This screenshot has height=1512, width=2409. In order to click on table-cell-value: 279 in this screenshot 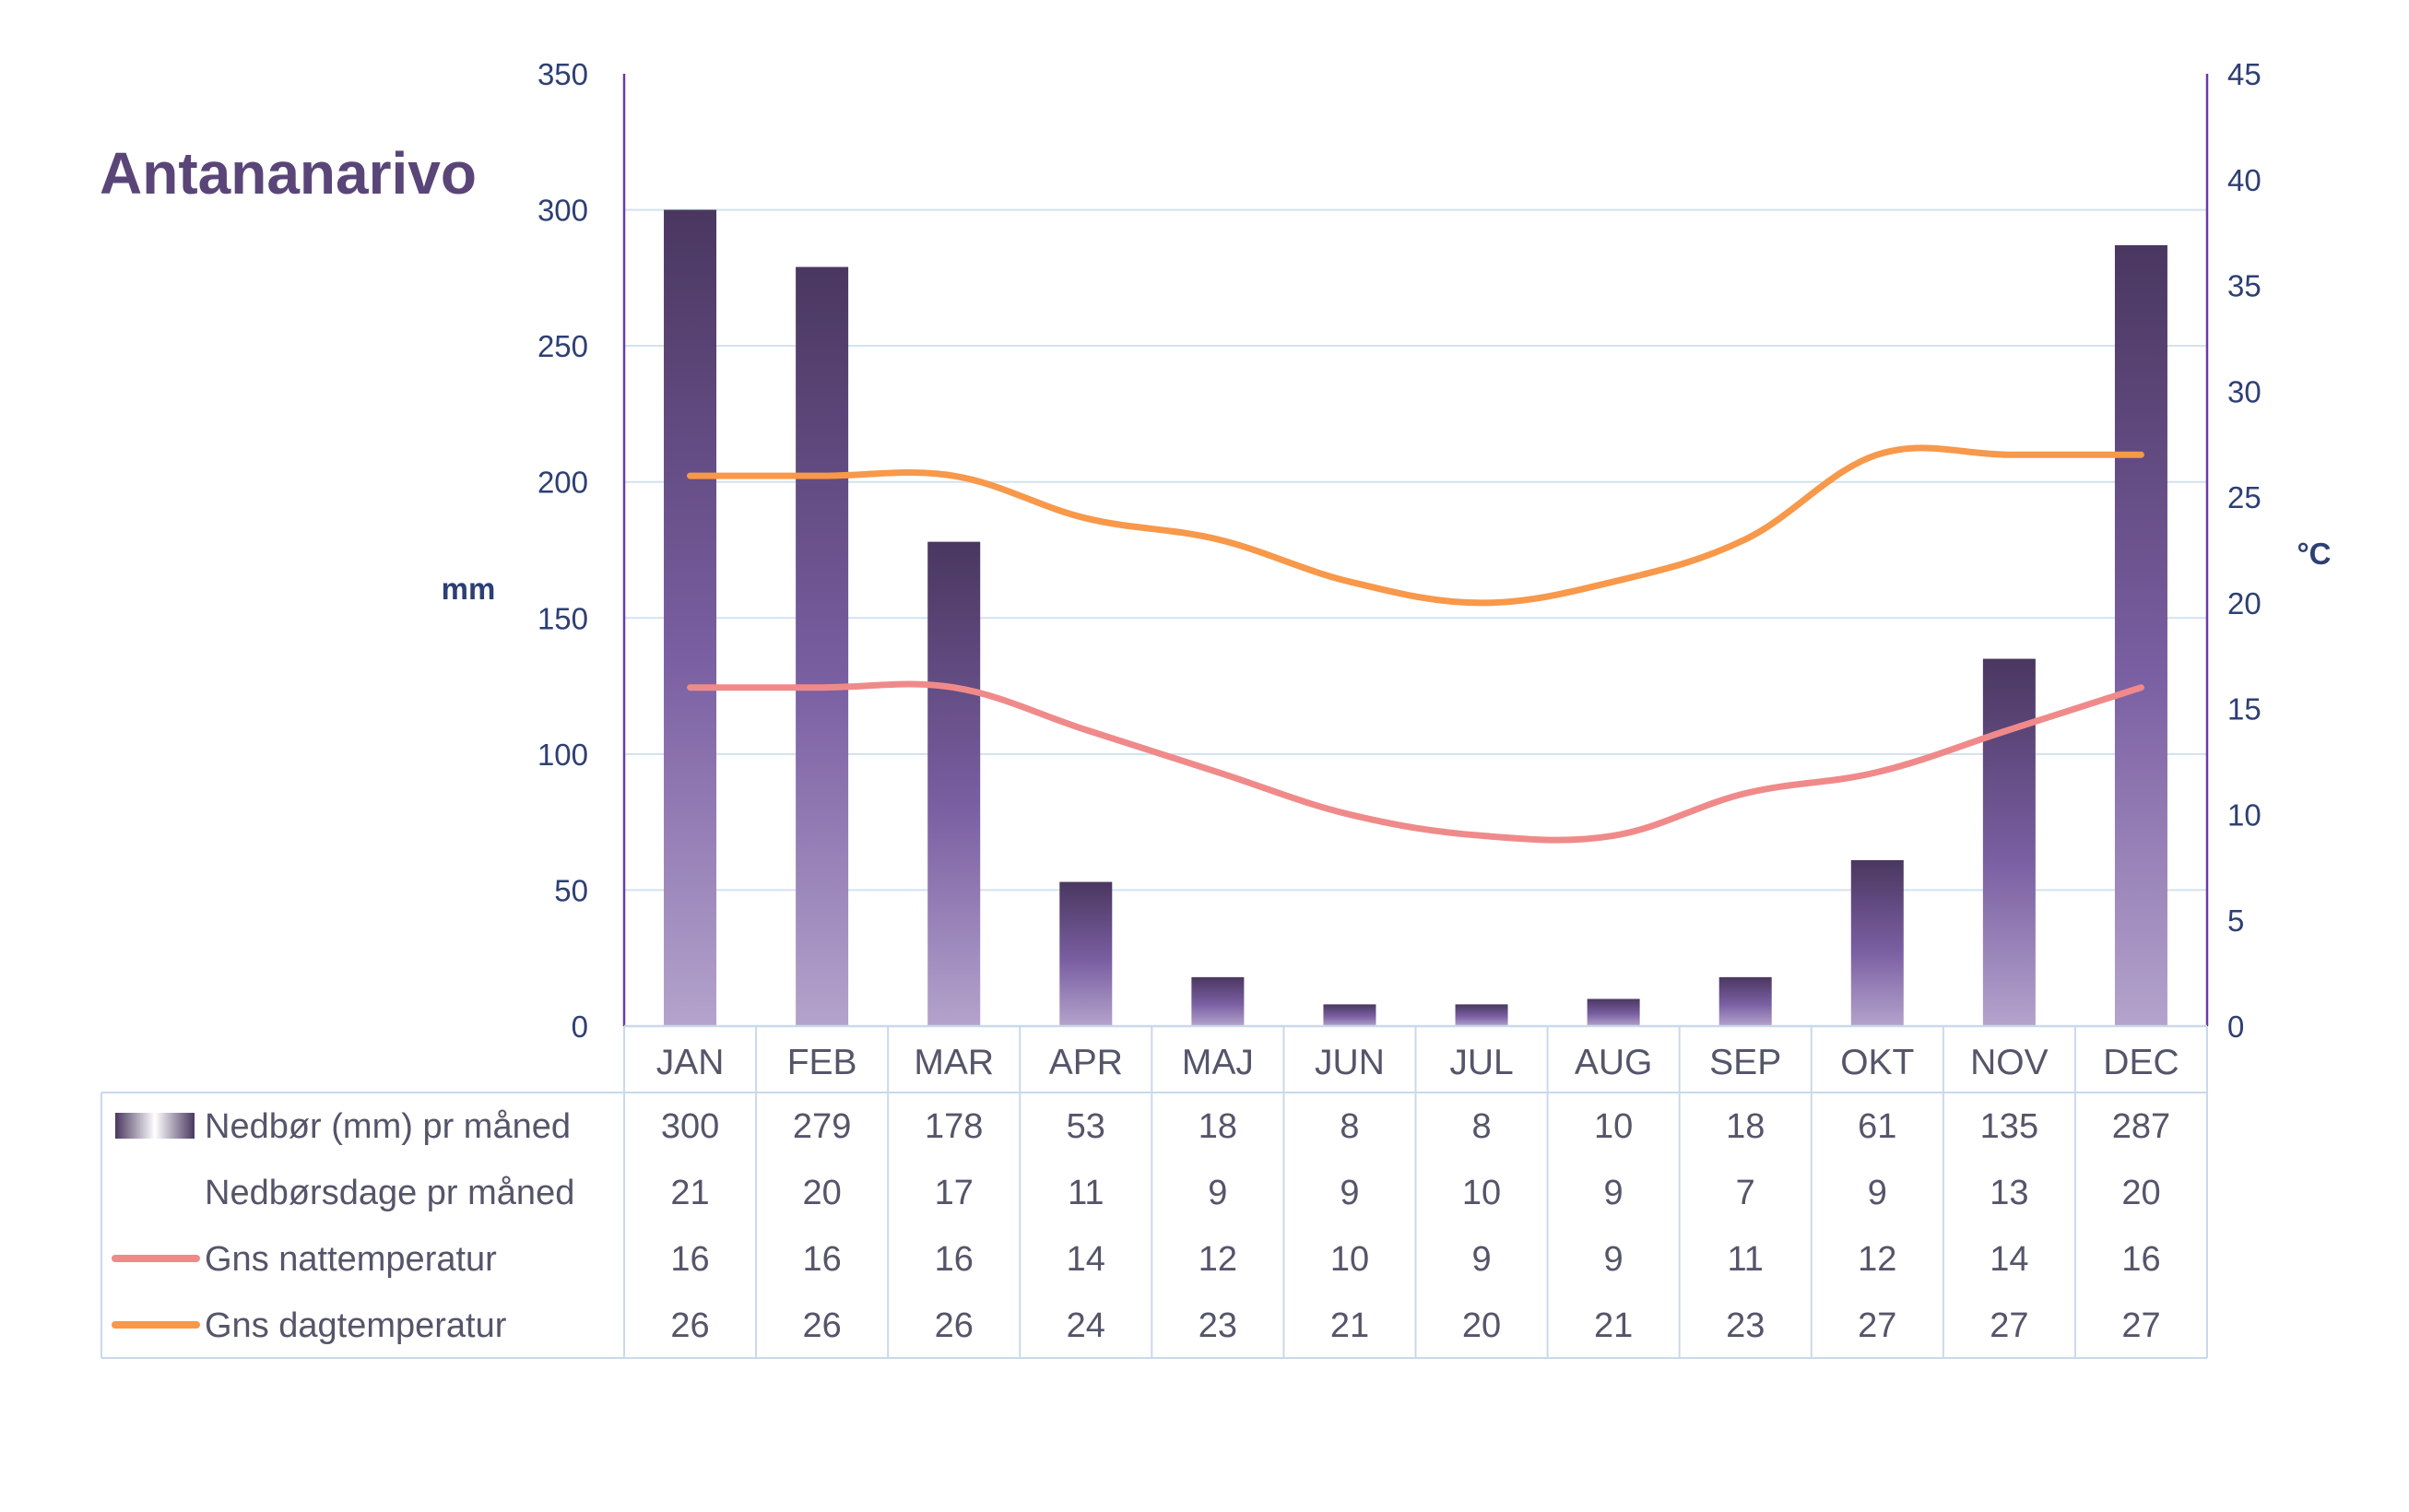, I will do `click(822, 1126)`.